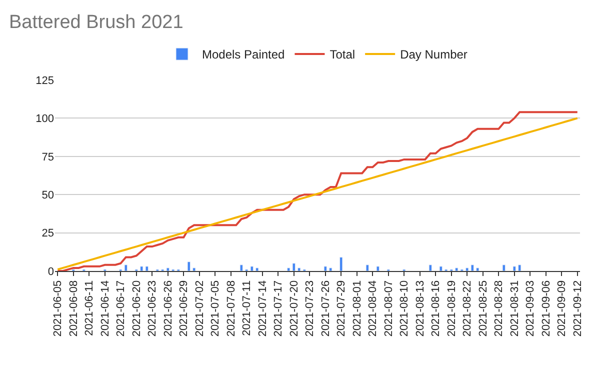 The width and height of the screenshot is (600, 371). Describe the element at coordinates (48, 234) in the screenshot. I see `y-tick-label: 25` at that location.